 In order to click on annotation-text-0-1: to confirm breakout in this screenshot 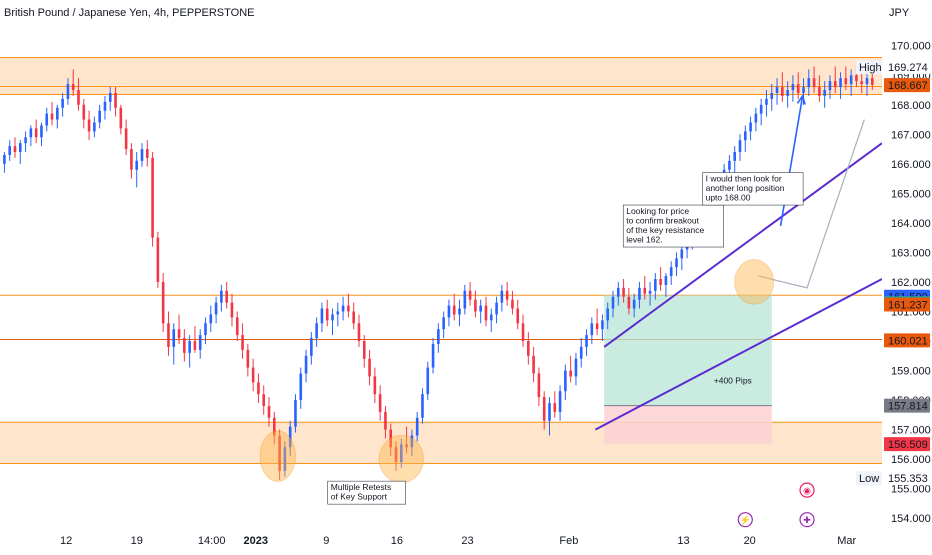, I will do `click(662, 221)`.